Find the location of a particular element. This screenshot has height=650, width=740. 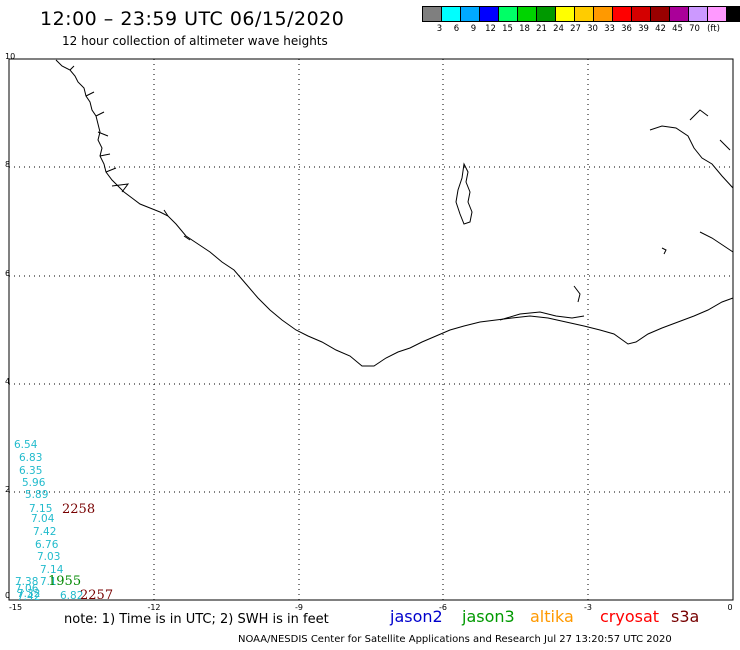

lake-islet is located at coordinates (664, 251).